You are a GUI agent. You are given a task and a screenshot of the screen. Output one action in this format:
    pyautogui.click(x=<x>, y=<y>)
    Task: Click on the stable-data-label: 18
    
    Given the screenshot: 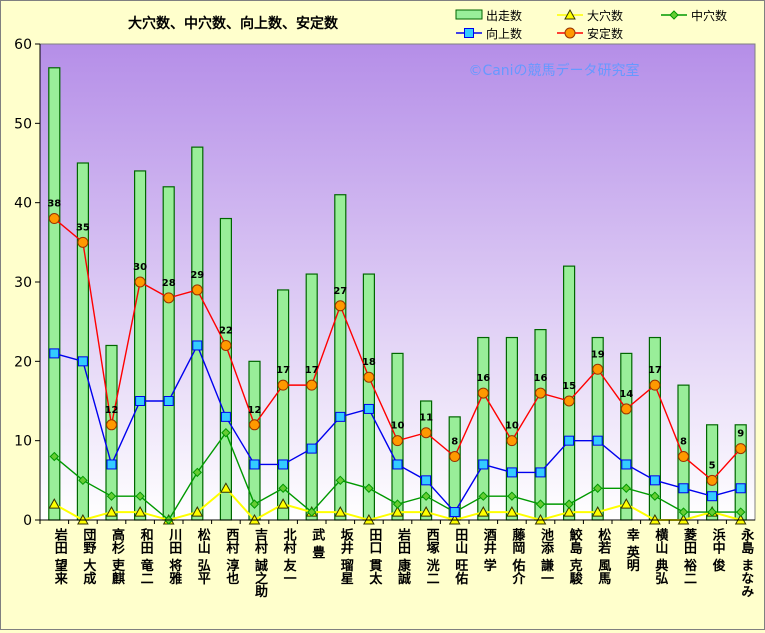 What is the action you would take?
    pyautogui.click(x=369, y=362)
    